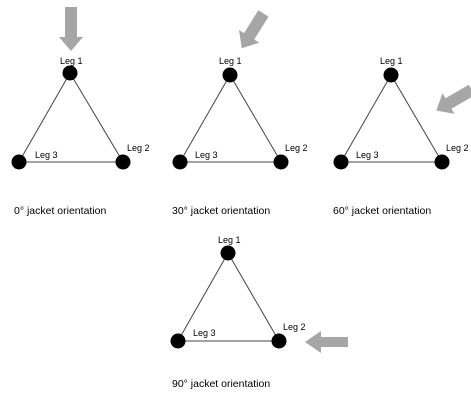  I want to click on panel-caption: 0° jacket orientation, so click(60, 211).